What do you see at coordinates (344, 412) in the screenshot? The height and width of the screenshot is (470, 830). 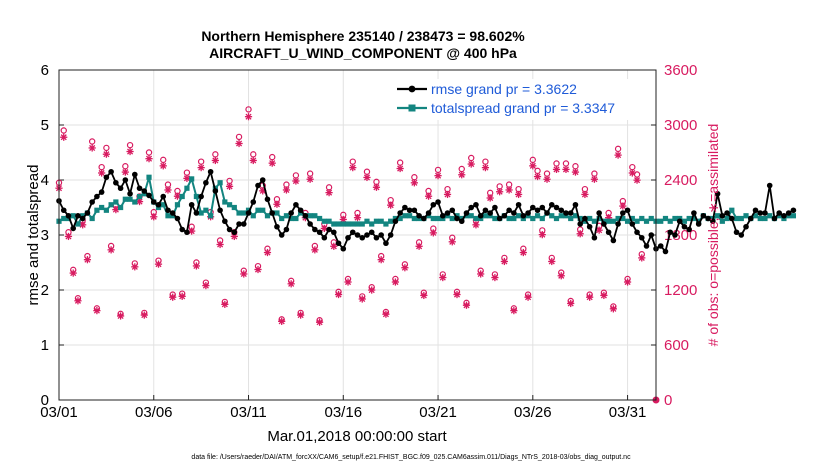 I see `x-tick-label: 03/16` at bounding box center [344, 412].